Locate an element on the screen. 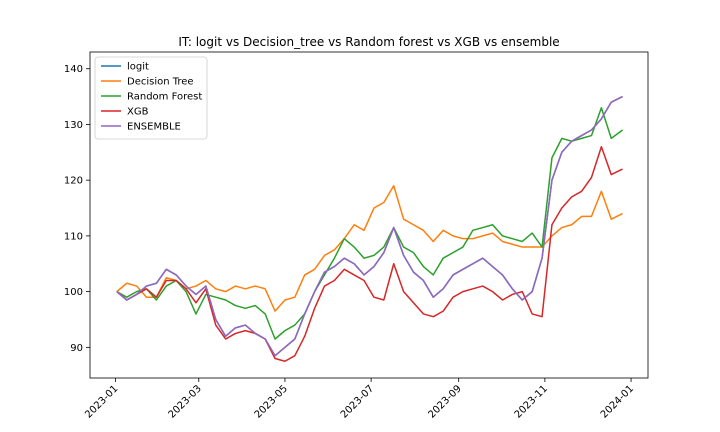 This screenshot has width=720, height=432. legend-label: Random Forest is located at coordinates (164, 97).